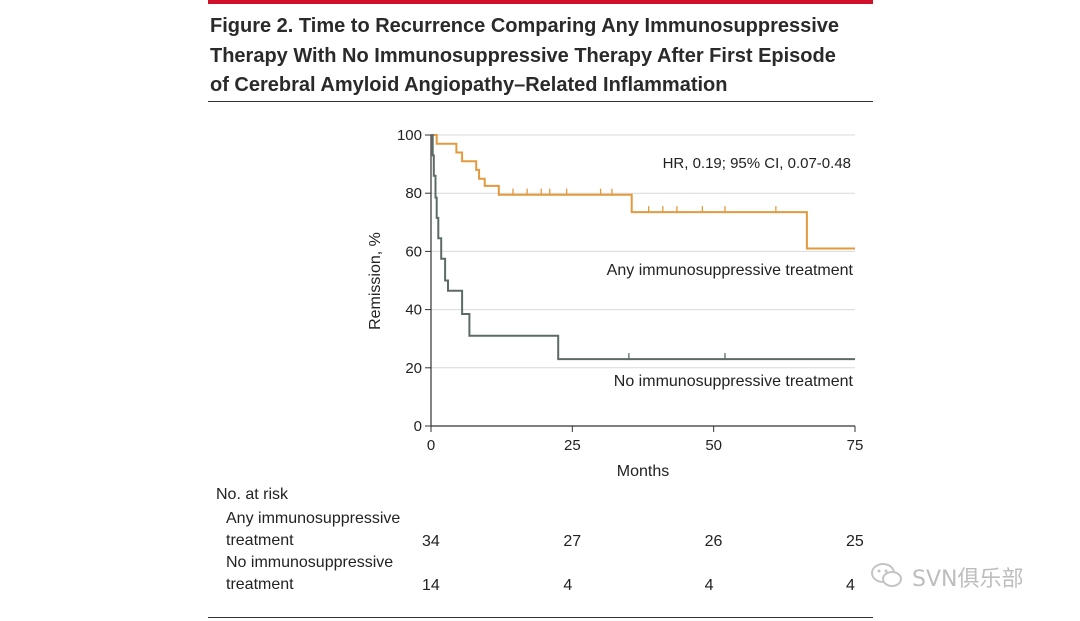 The width and height of the screenshot is (1080, 621). I want to click on series-layer, so click(643, 247).